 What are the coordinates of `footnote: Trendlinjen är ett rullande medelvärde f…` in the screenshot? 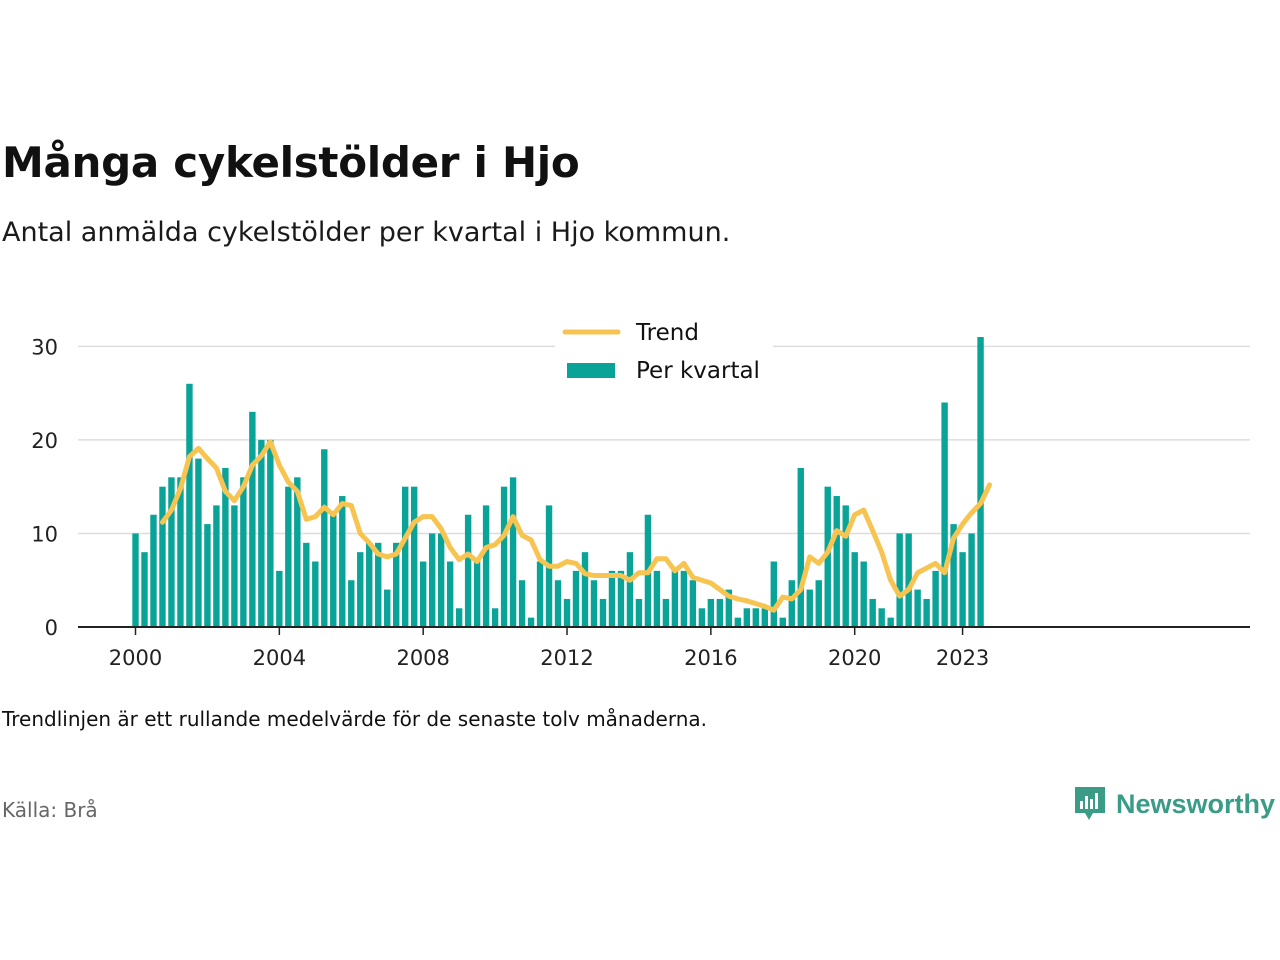 It's located at (355, 719).